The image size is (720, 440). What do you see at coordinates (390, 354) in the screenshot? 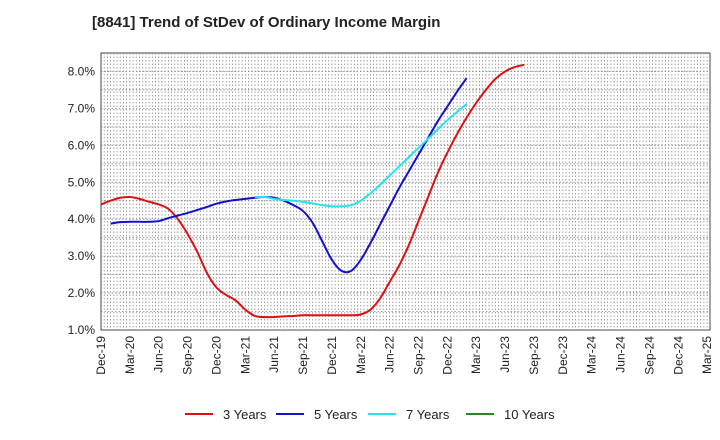
I see `x-tick-label: Jun-22` at bounding box center [390, 354].